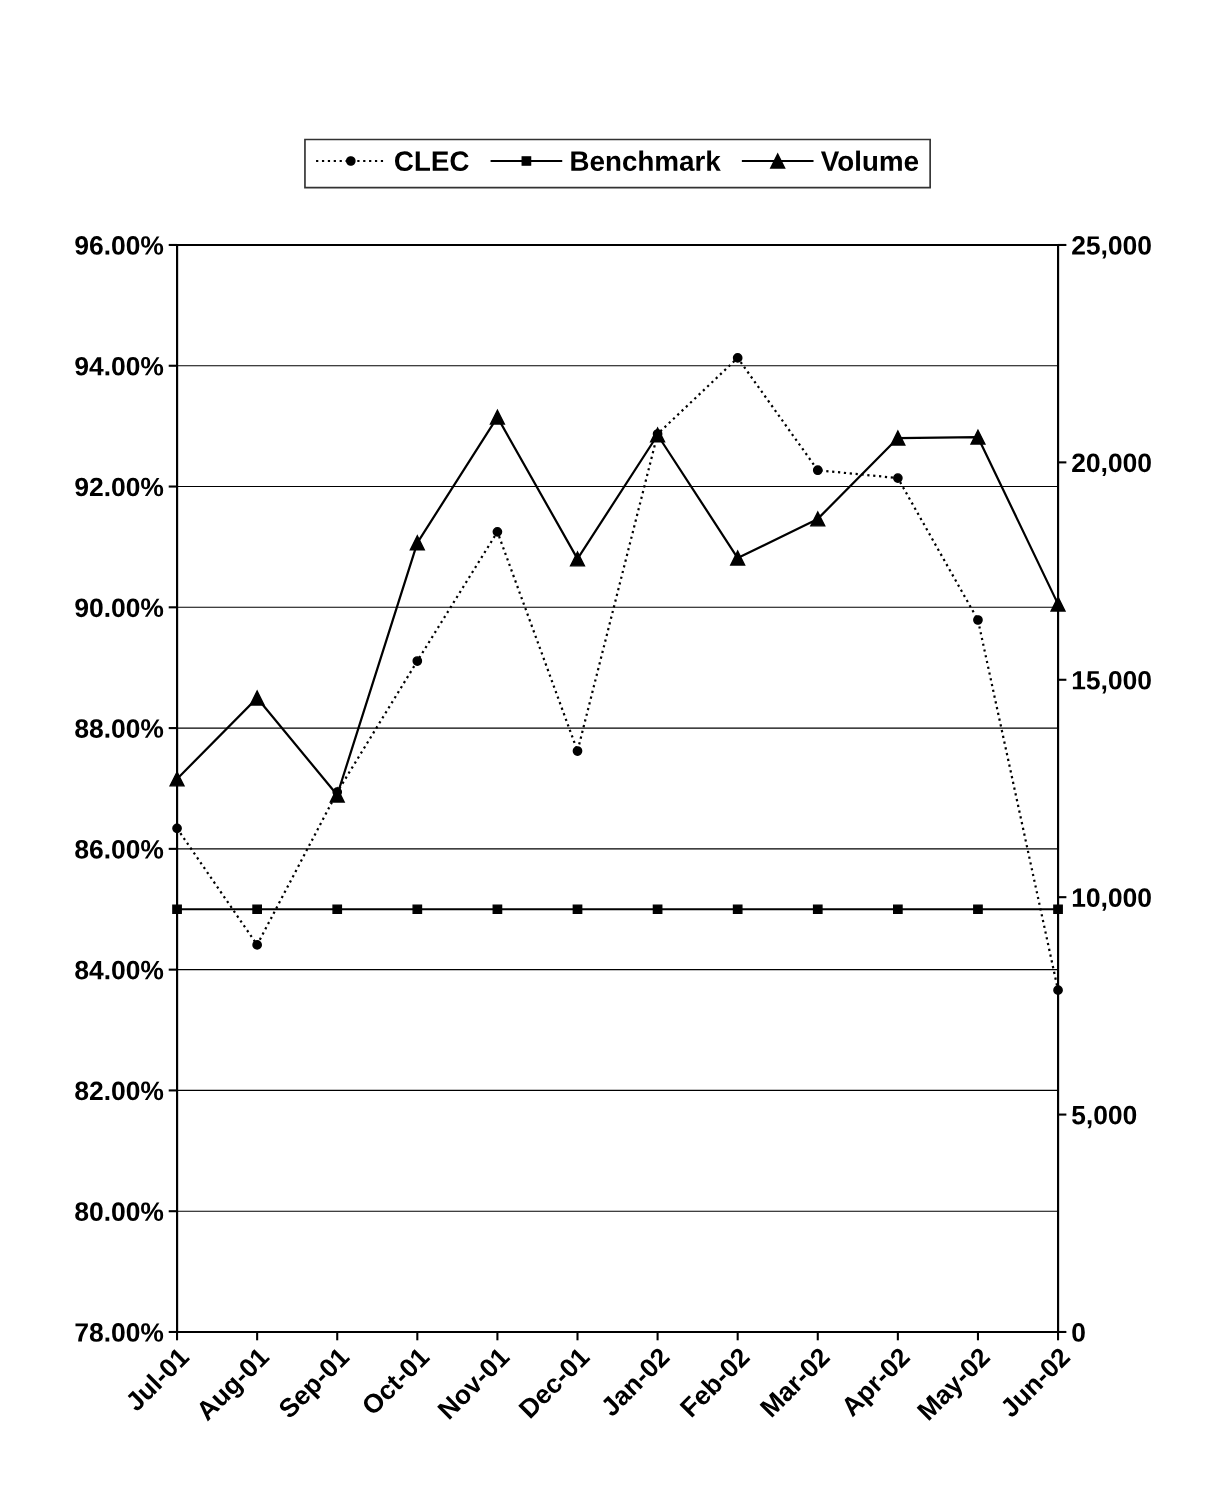 Image resolution: width=1216 pixels, height=1502 pixels. Describe the element at coordinates (119, 1332) in the screenshot. I see `y-tick-label: 78.00%` at that location.